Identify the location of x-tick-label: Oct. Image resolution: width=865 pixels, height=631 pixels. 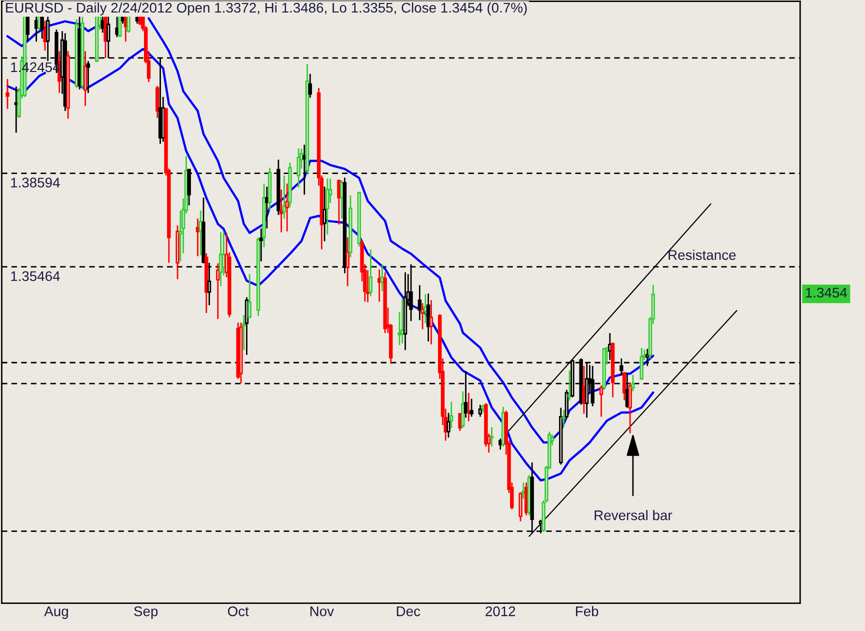
(238, 611).